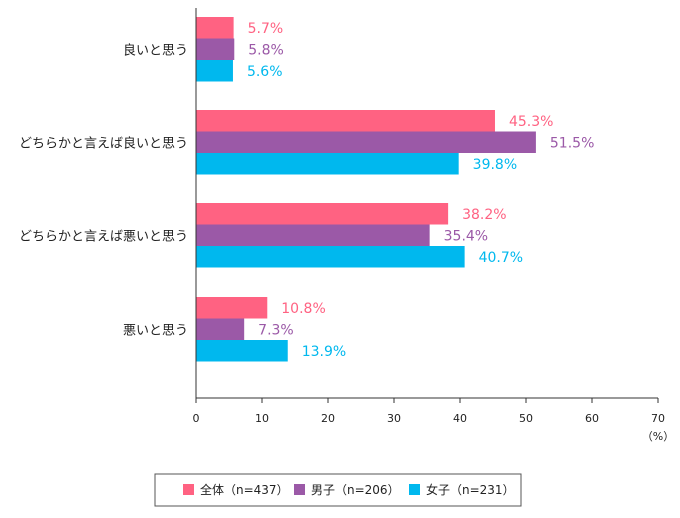 This screenshot has width=680, height=518. What do you see at coordinates (484, 215) in the screenshot?
I see `value-label: 38.2%` at bounding box center [484, 215].